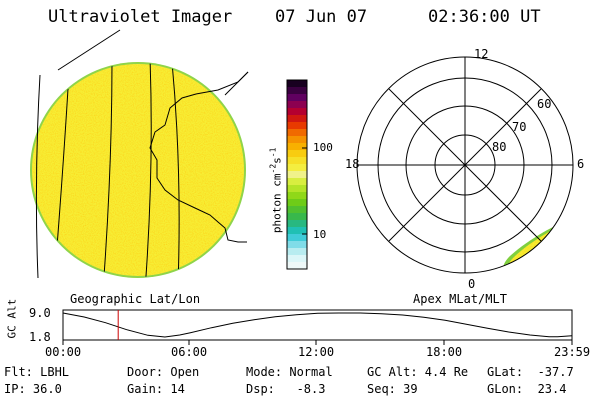  Describe the element at coordinates (572, 352) in the screenshot. I see `xtick-2359: 23:59` at that location.